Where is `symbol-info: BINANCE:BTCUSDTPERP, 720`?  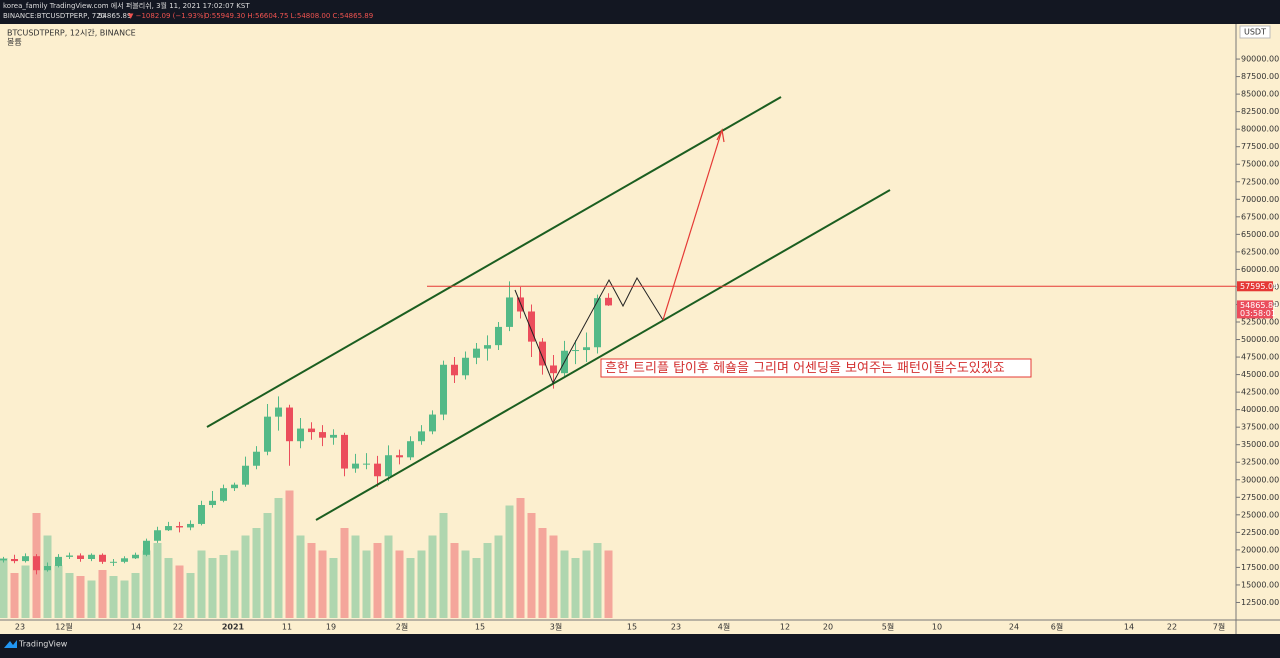
symbol-info: BINANCE:BTCUSDTPERP, 720 is located at coordinates (54, 16).